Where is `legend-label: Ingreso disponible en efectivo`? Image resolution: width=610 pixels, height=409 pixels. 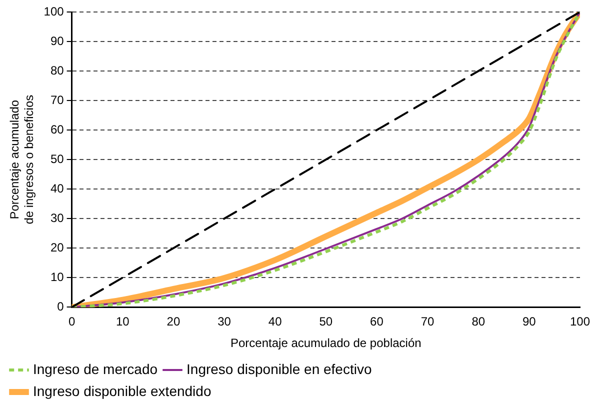 legend-label: Ingreso disponible en efectivo is located at coordinates (279, 368).